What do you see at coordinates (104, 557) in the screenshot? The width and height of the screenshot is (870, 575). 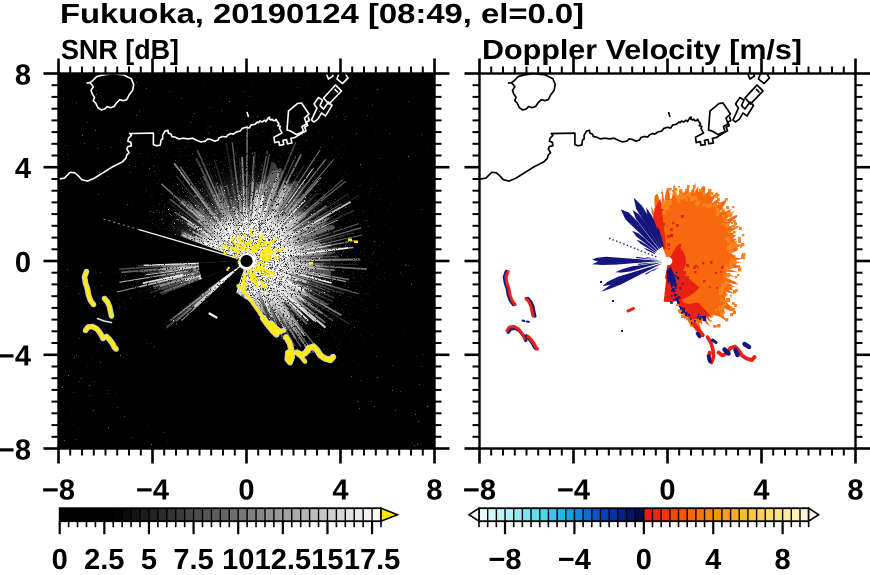 I see `svg-text: 2.5` at bounding box center [104, 557].